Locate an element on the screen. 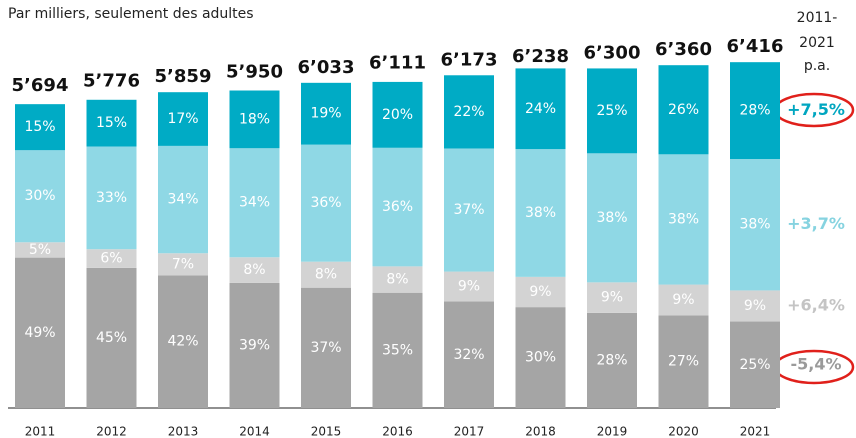 The height and width of the screenshot is (438, 856). segment-label: 24% is located at coordinates (540, 109).